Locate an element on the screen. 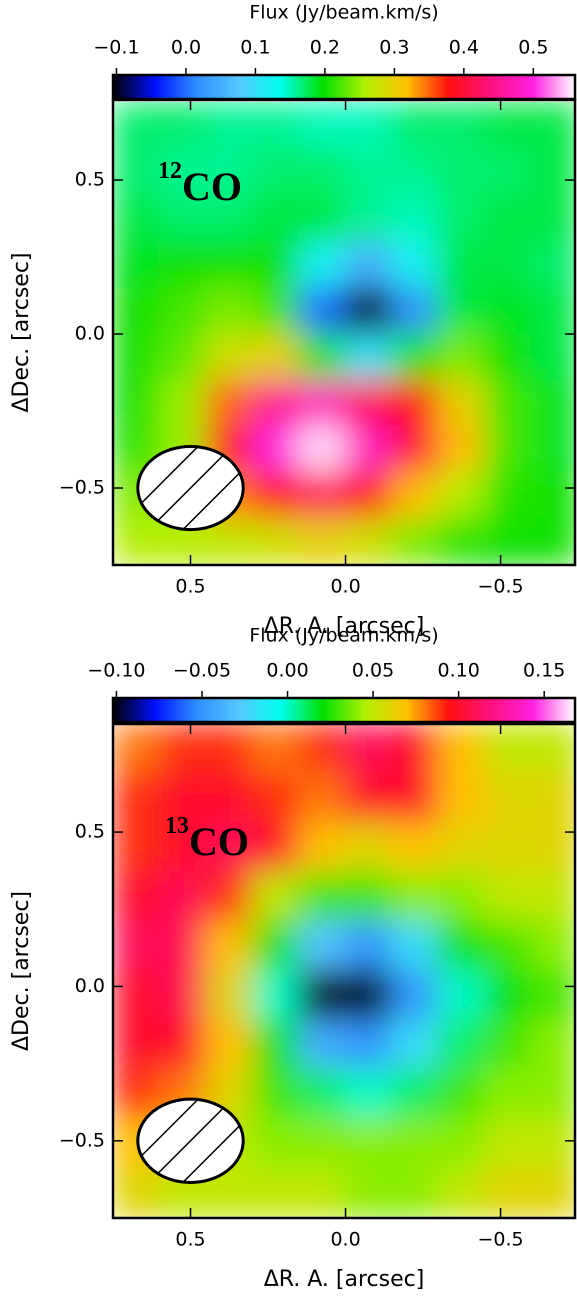 The width and height of the screenshot is (577, 1297). colorbar-label: Flux (Jy/beam.km/s) is located at coordinates (343, 13).